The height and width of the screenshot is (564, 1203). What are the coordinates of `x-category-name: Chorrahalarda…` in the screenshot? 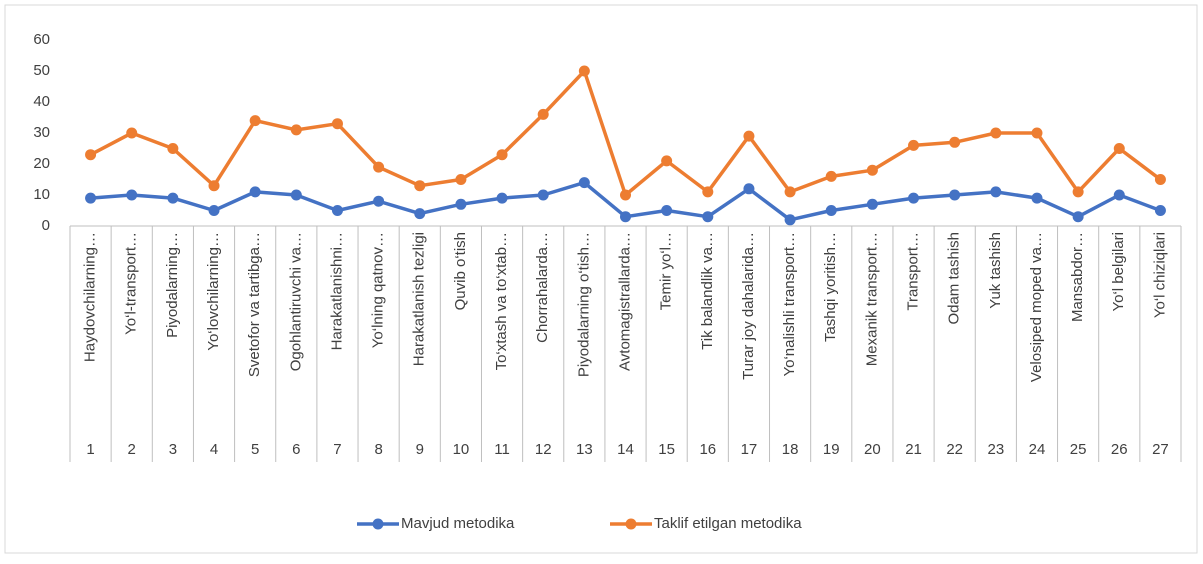 It's located at (542, 287).